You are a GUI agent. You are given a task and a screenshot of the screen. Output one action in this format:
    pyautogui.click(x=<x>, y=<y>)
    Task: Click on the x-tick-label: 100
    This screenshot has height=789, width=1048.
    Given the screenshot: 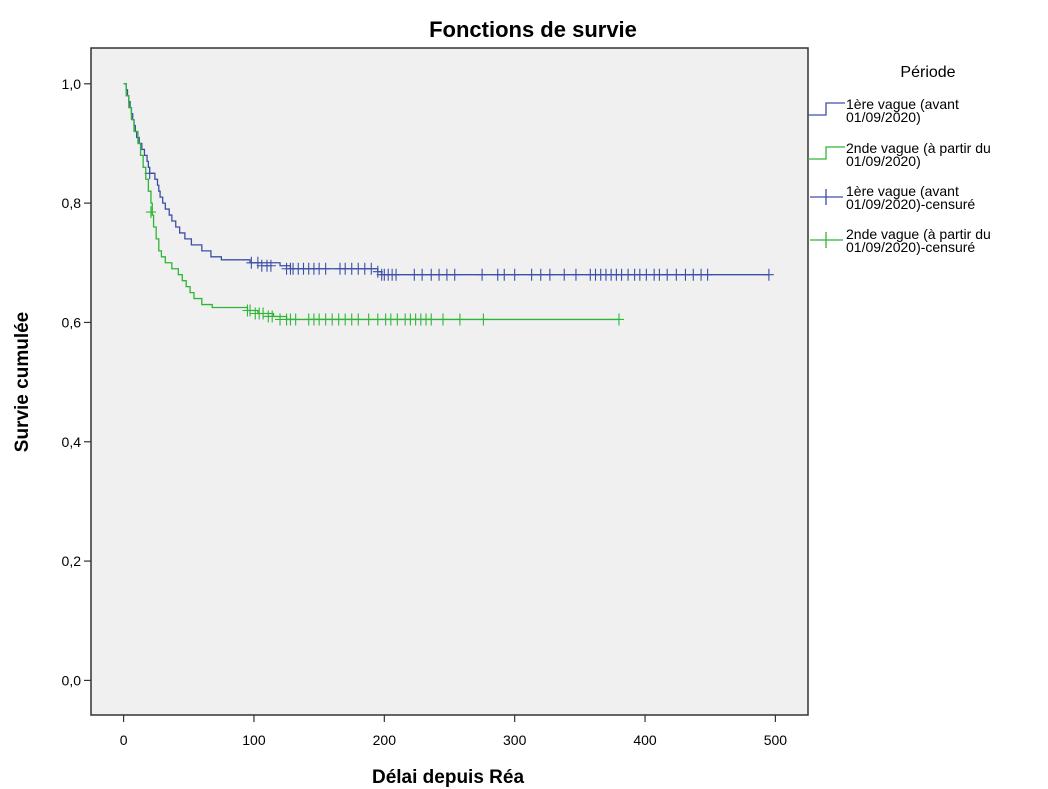 What is the action you would take?
    pyautogui.click(x=254, y=740)
    